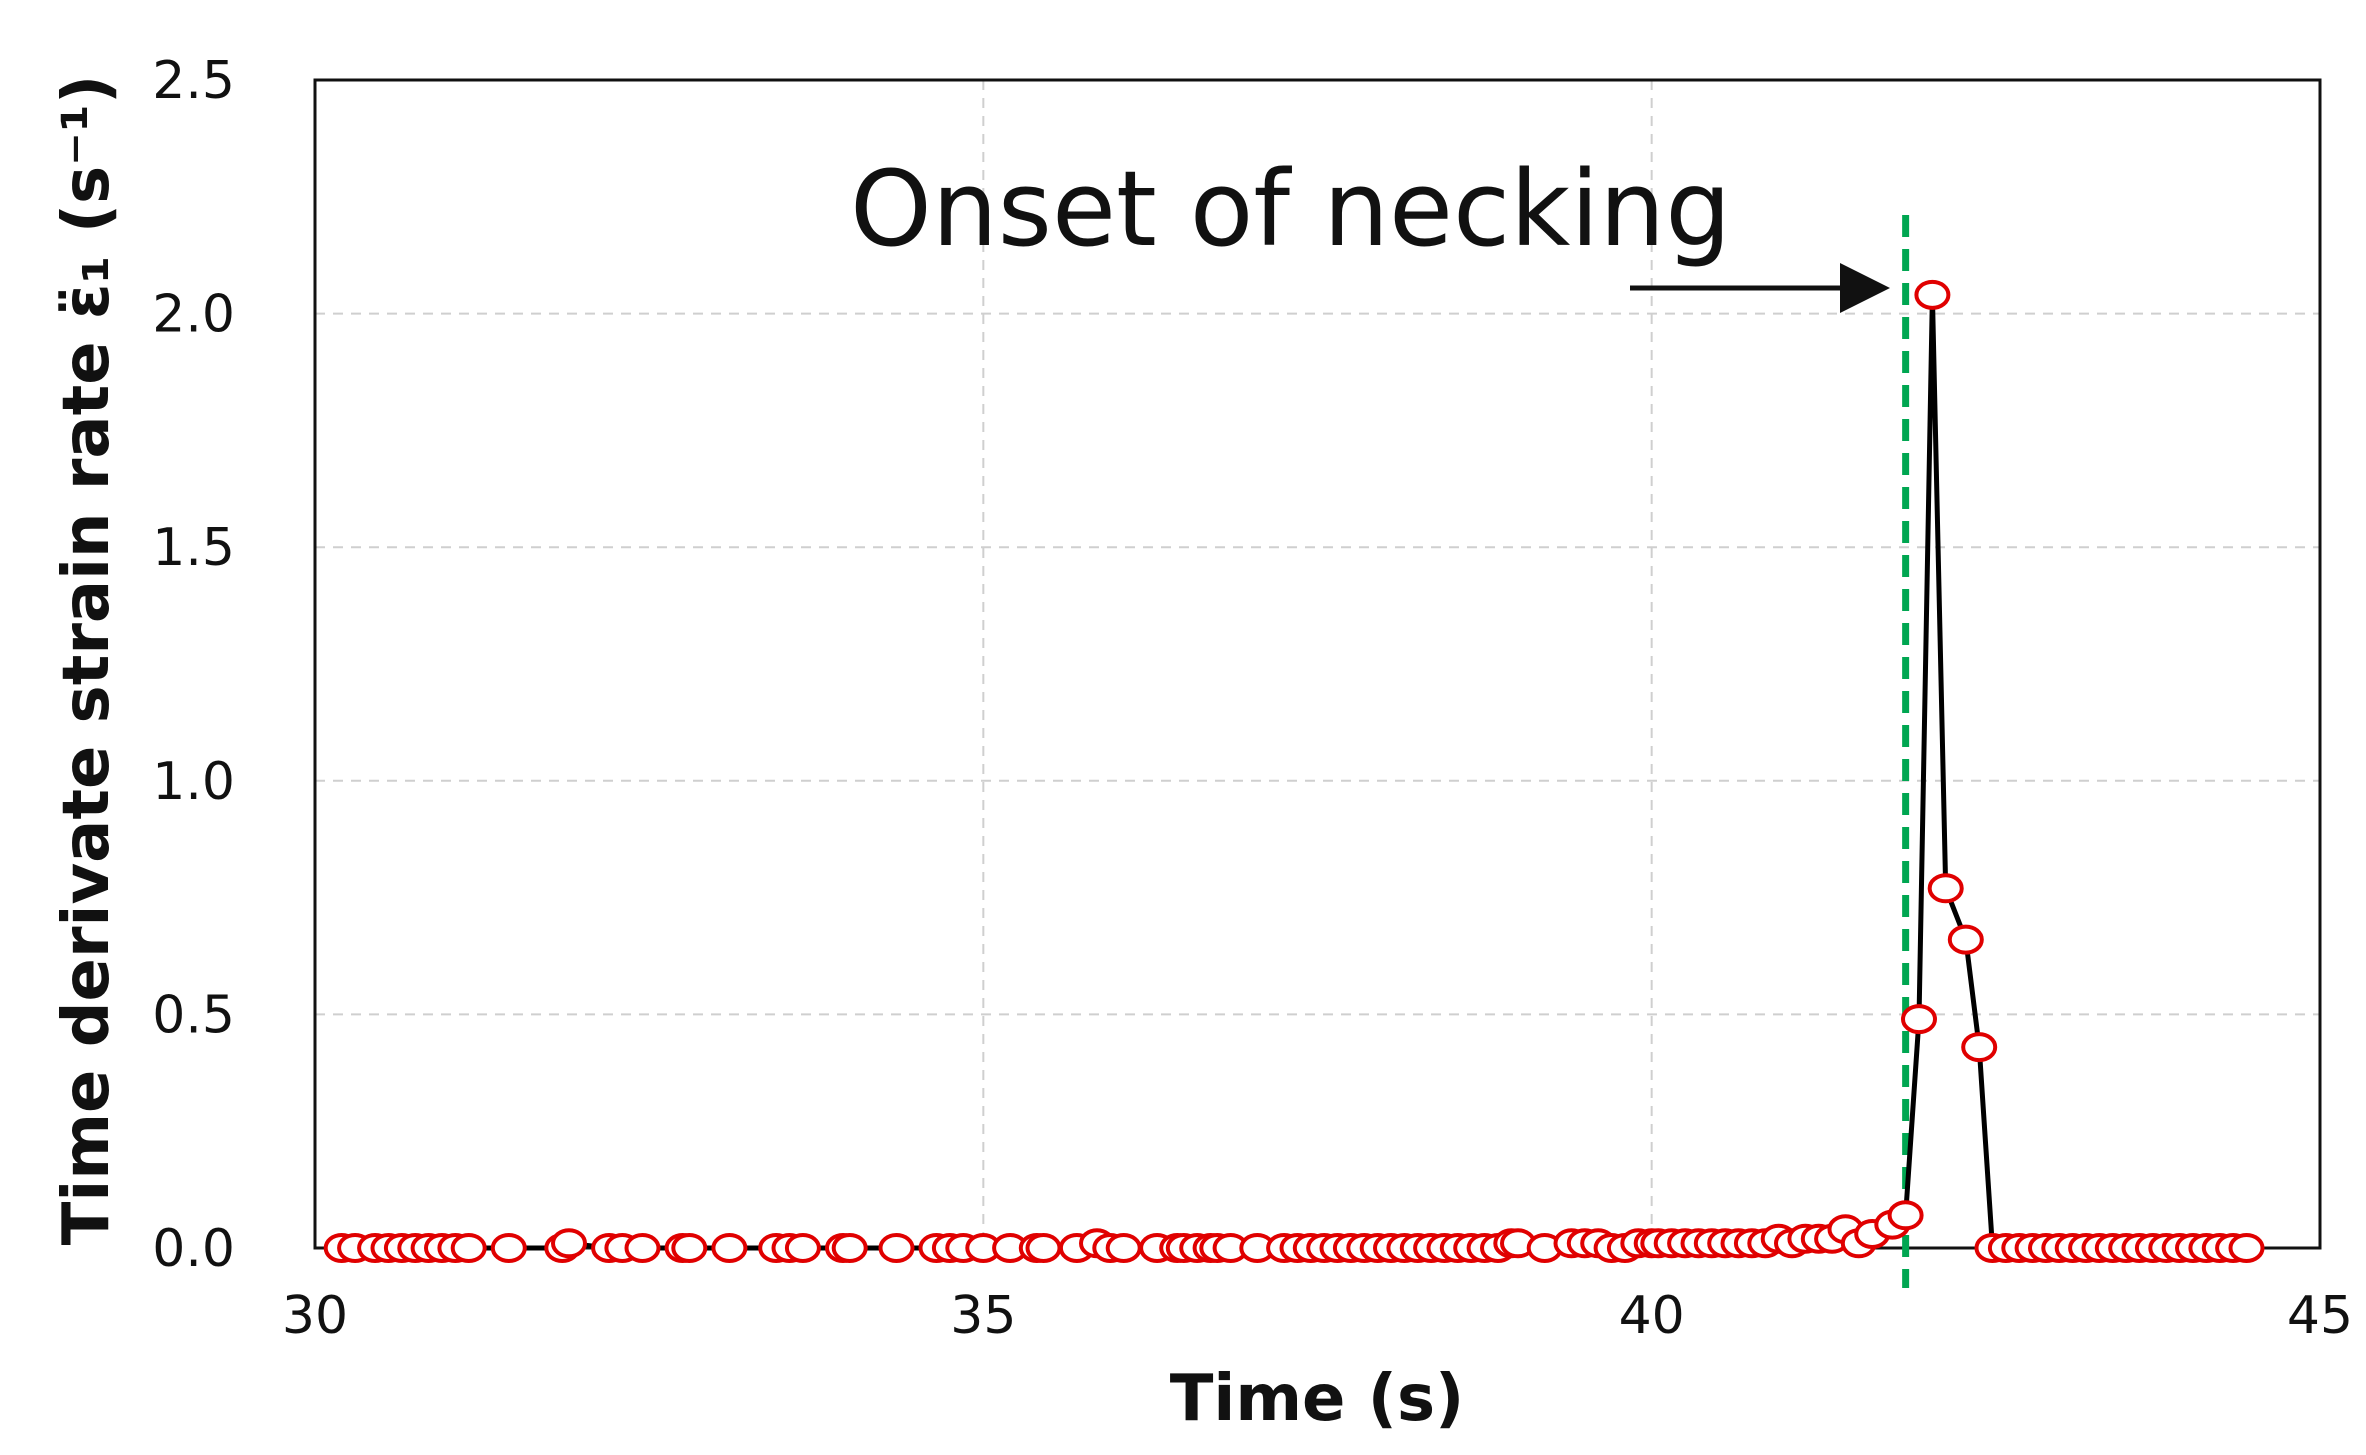 This screenshot has height=1455, width=2366. What do you see at coordinates (193, 315) in the screenshot?
I see `y-tick-label-2.0: 2.0` at bounding box center [193, 315].